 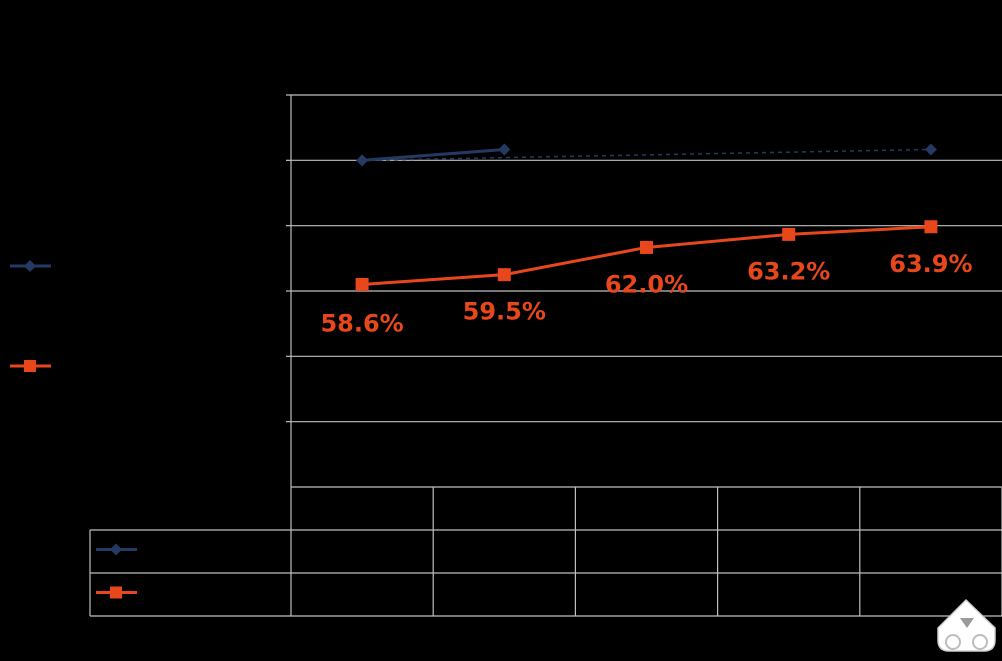 I want to click on data-label: 63.9%, so click(x=930, y=264).